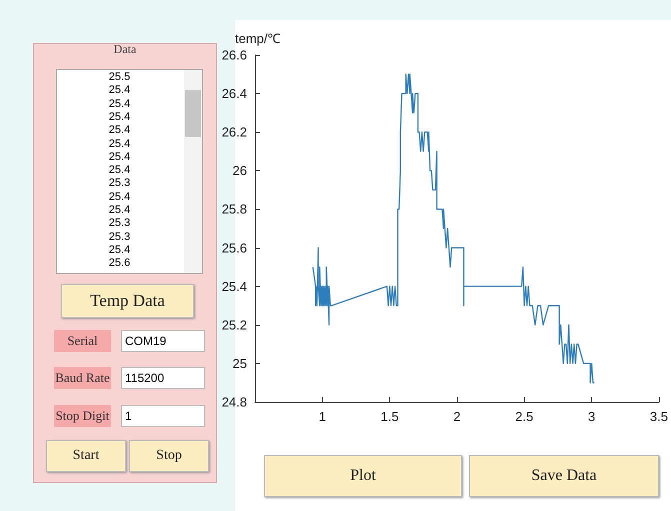  I want to click on x-tick-label: 2.5, so click(524, 416).